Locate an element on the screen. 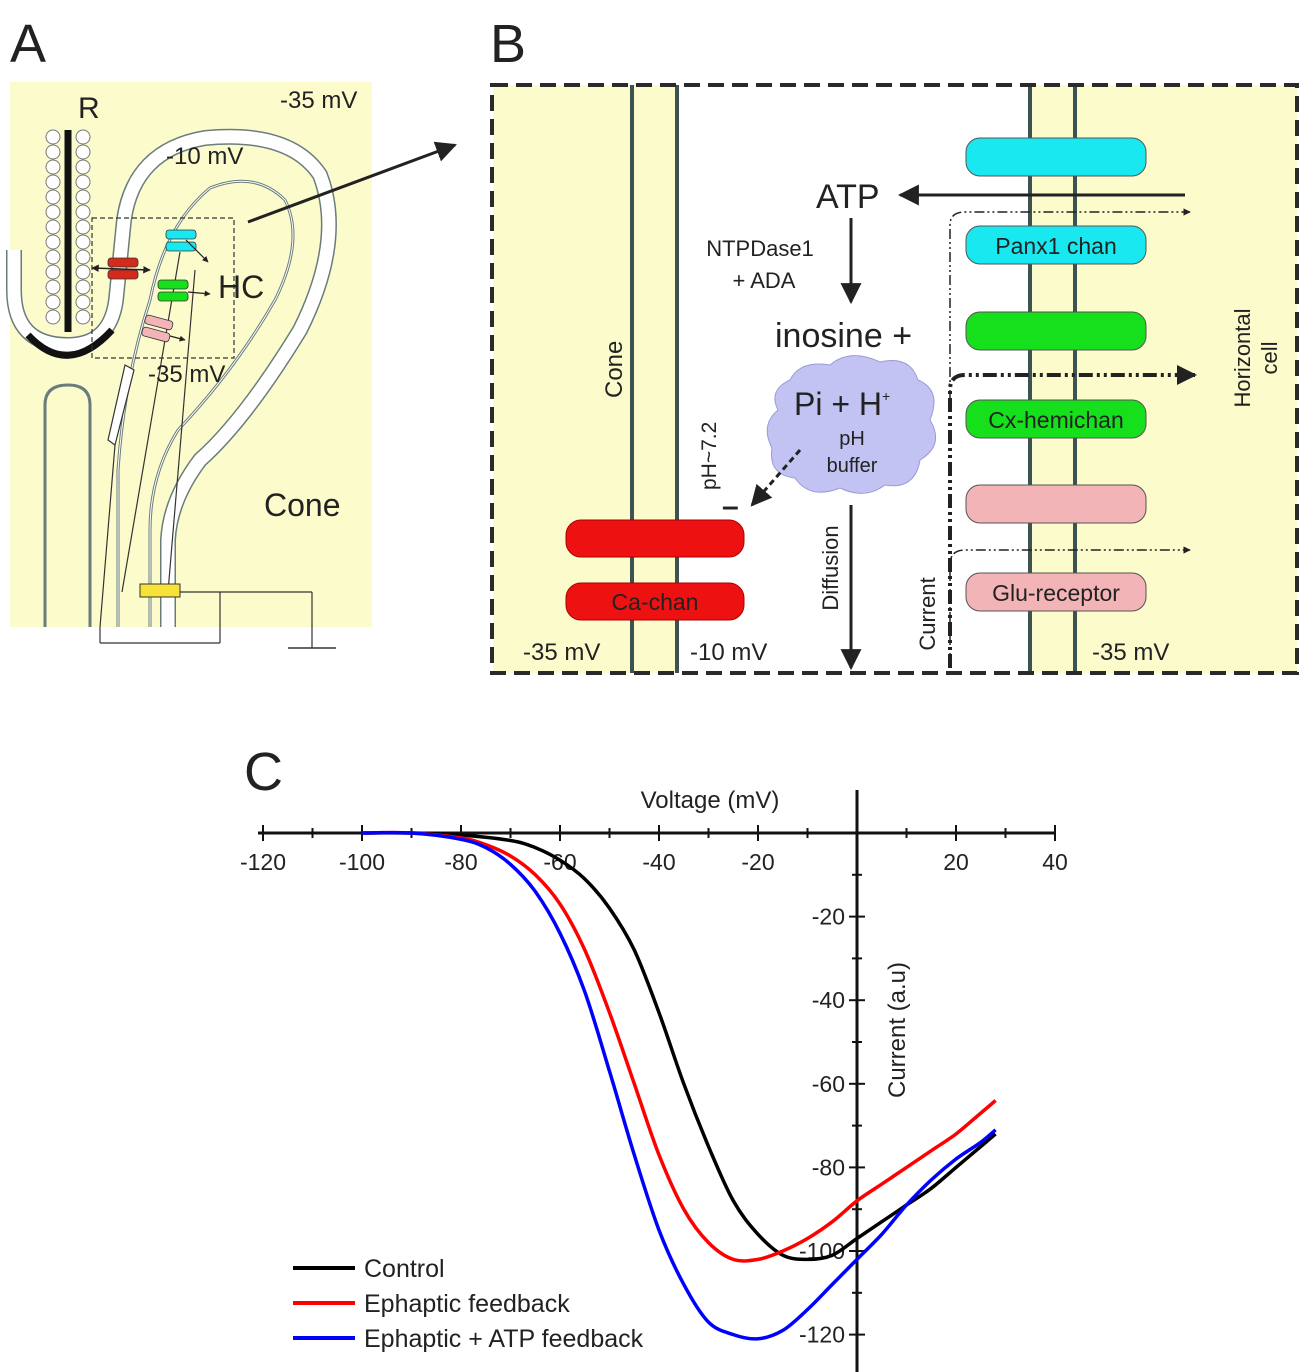 The width and height of the screenshot is (1299, 1372). electrode is located at coordinates (121, 405).